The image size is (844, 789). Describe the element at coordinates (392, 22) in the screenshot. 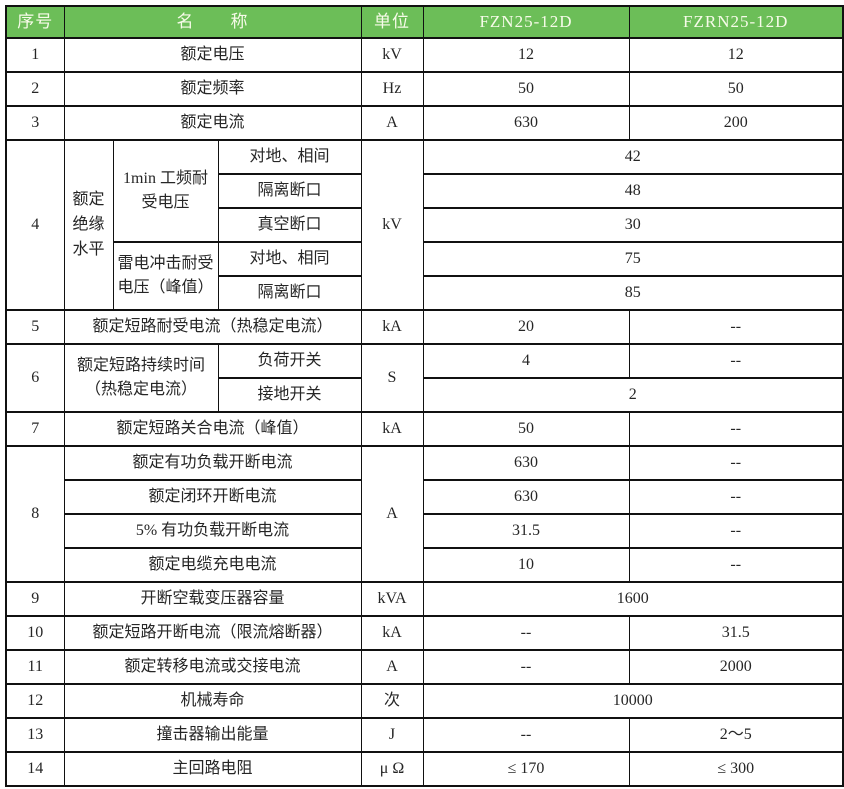

I see `header-unit: 单位` at that location.